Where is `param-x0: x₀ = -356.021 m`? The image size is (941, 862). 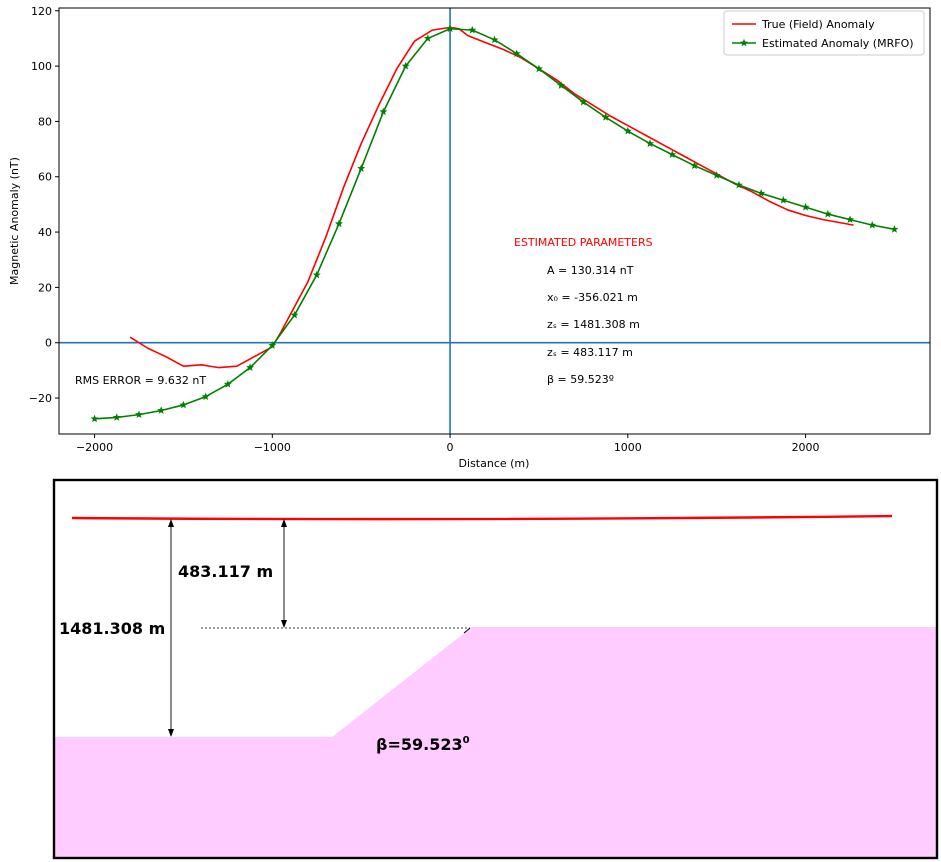 param-x0: x₀ = -356.021 m is located at coordinates (592, 297).